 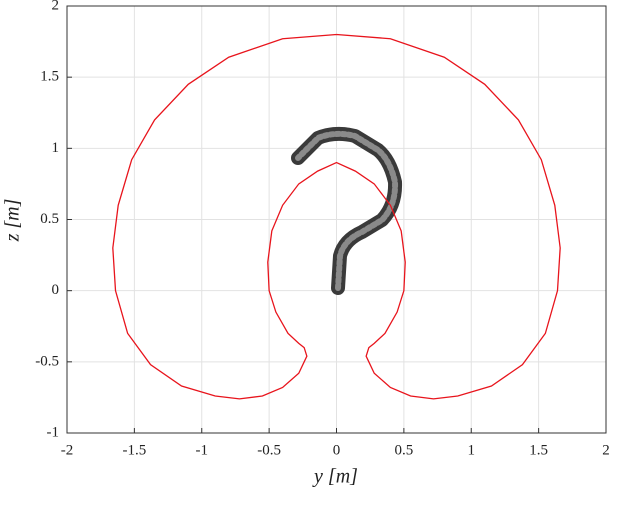 What do you see at coordinates (404, 450) in the screenshot?
I see `x-tick-label: 0.5` at bounding box center [404, 450].